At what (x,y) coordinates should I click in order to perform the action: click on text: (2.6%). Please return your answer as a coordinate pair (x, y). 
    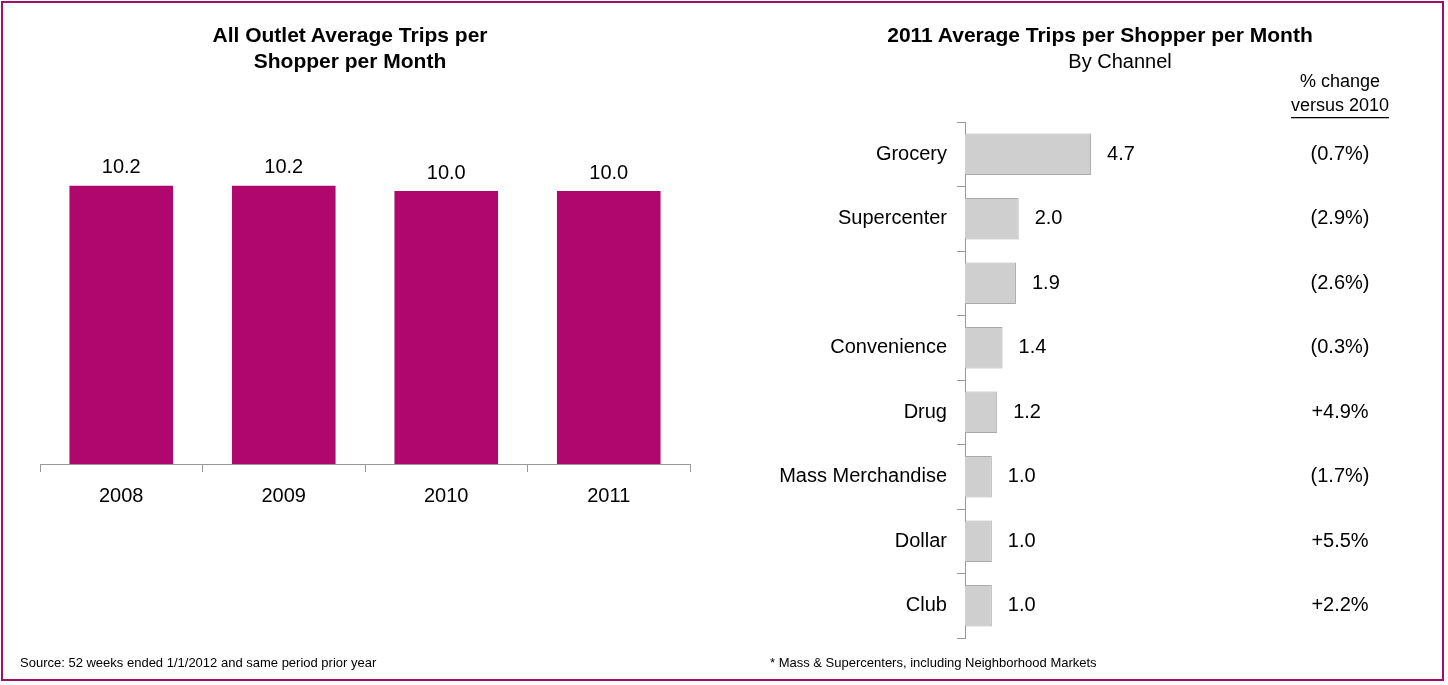
    Looking at the image, I should click on (1340, 281).